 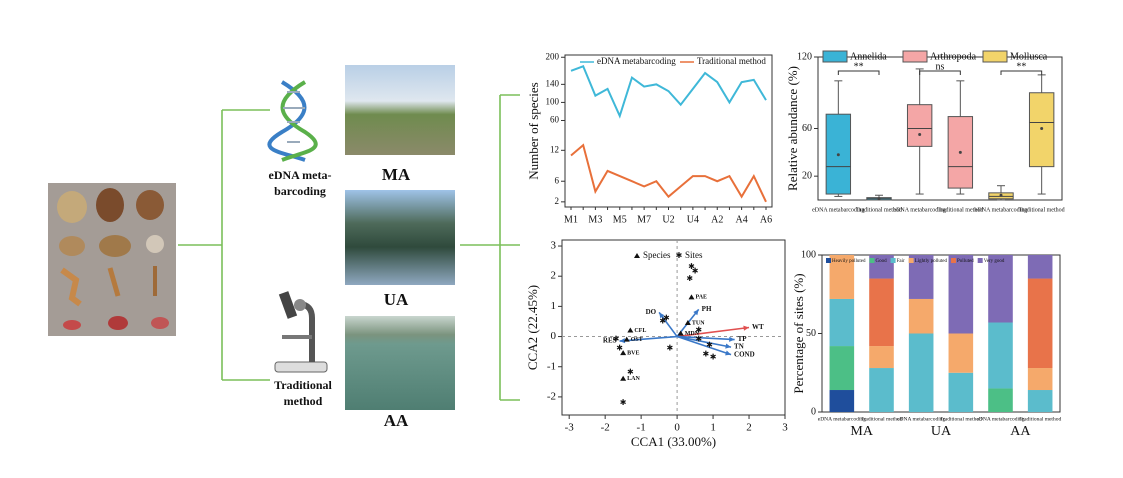 I want to click on group-label: UA, so click(x=941, y=431).